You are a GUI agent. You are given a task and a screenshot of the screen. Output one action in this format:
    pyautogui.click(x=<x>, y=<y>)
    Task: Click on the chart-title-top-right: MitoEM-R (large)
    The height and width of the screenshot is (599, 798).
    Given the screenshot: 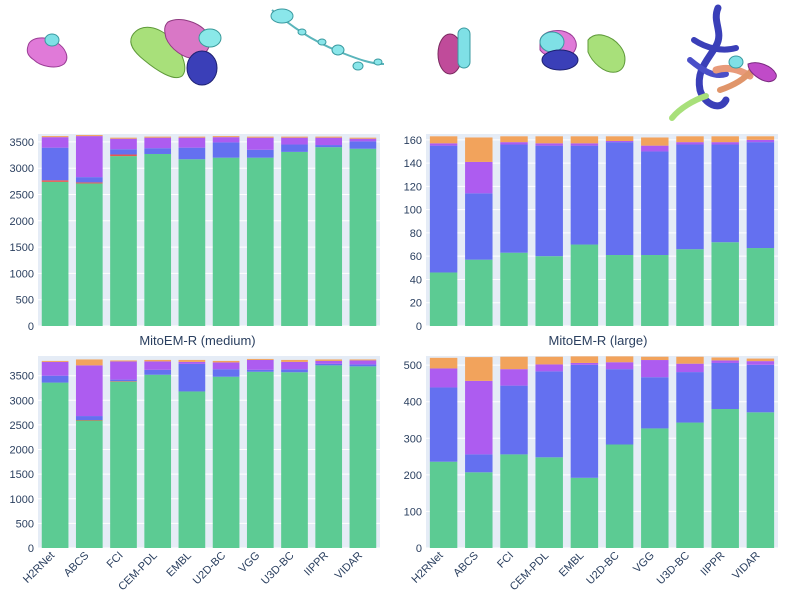 What is the action you would take?
    pyautogui.click(x=598, y=340)
    